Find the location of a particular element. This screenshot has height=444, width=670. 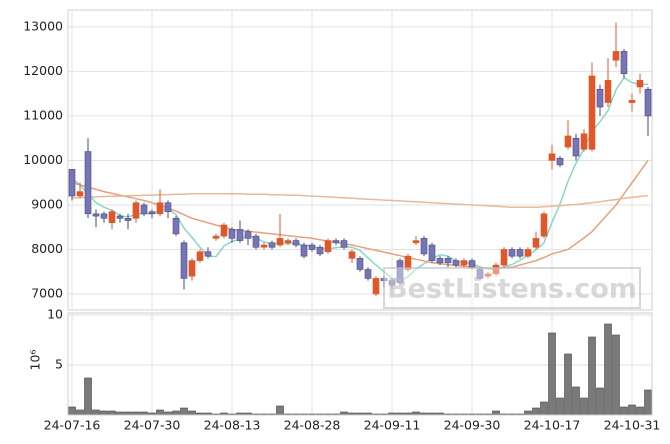

y-tick-label: 5 is located at coordinates (59, 364).